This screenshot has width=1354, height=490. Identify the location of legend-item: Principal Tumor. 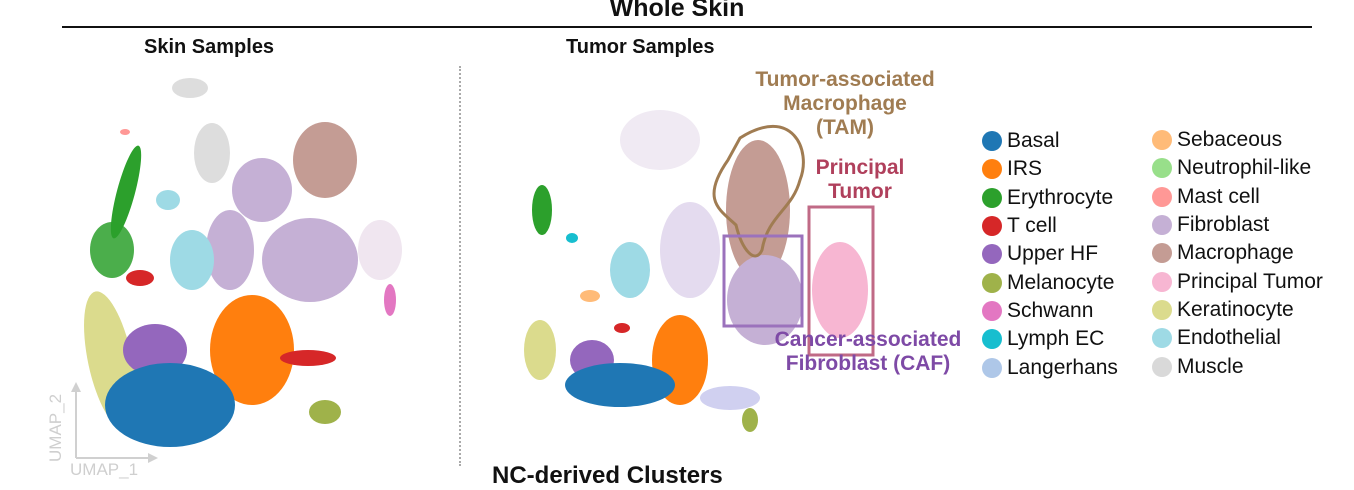
(1237, 281).